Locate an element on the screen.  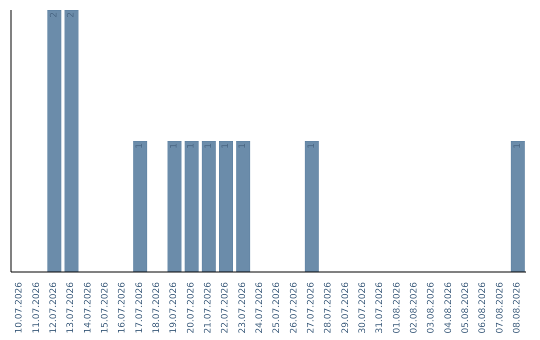
x-tick-label: 20.07.2026 is located at coordinates (191, 308).